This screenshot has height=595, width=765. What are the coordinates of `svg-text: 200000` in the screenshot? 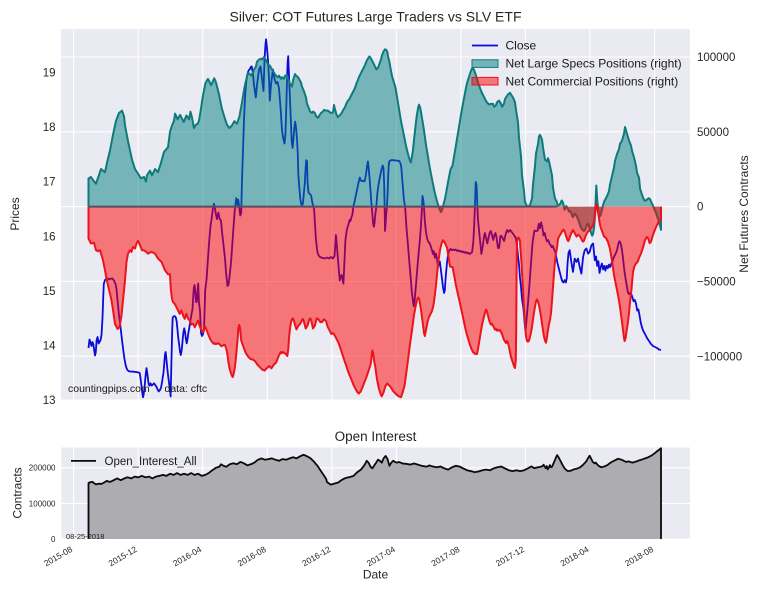 It's located at (42, 468).